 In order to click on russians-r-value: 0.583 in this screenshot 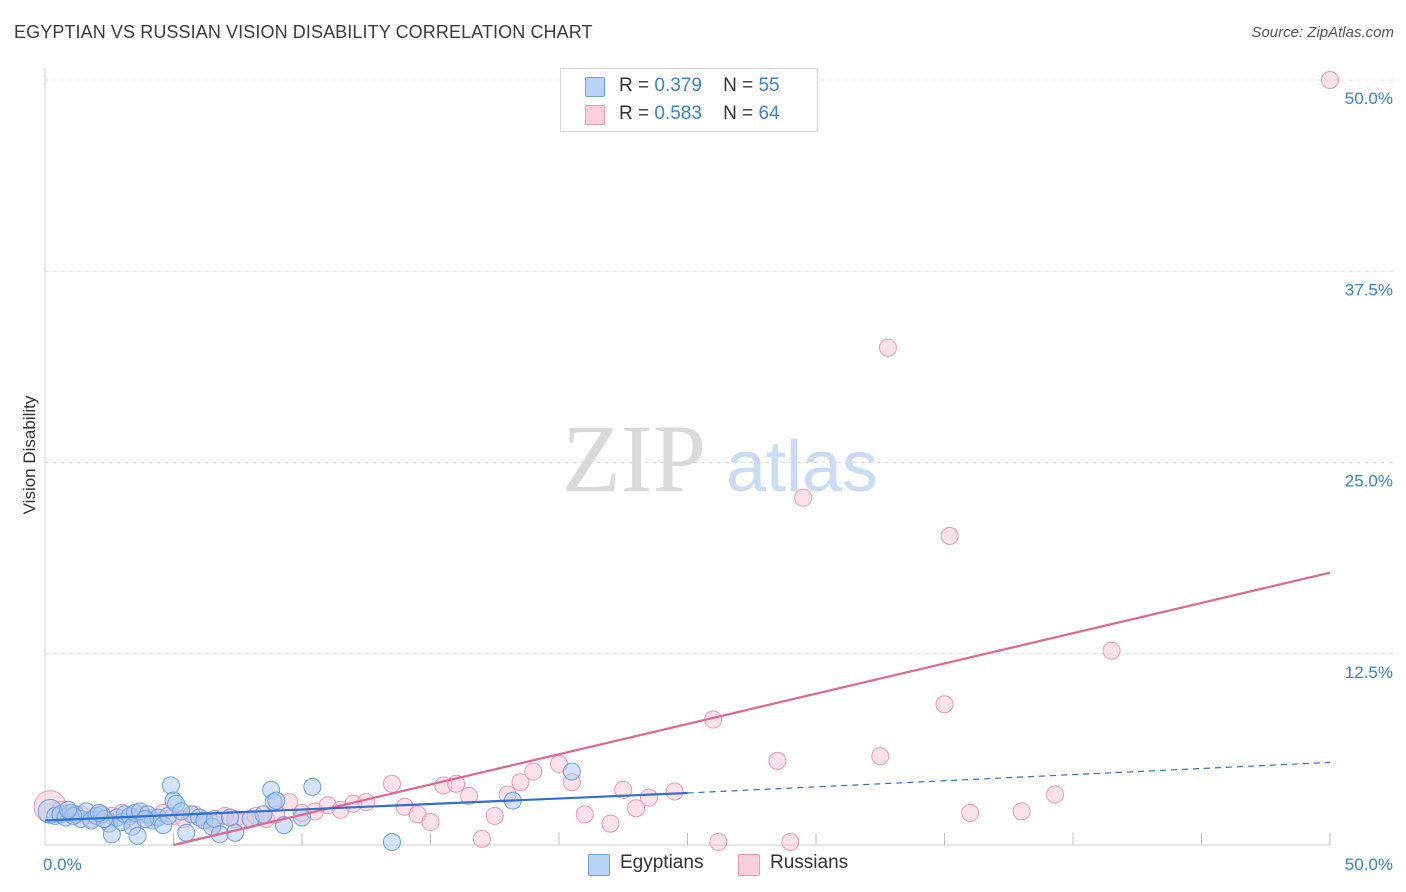, I will do `click(678, 113)`.